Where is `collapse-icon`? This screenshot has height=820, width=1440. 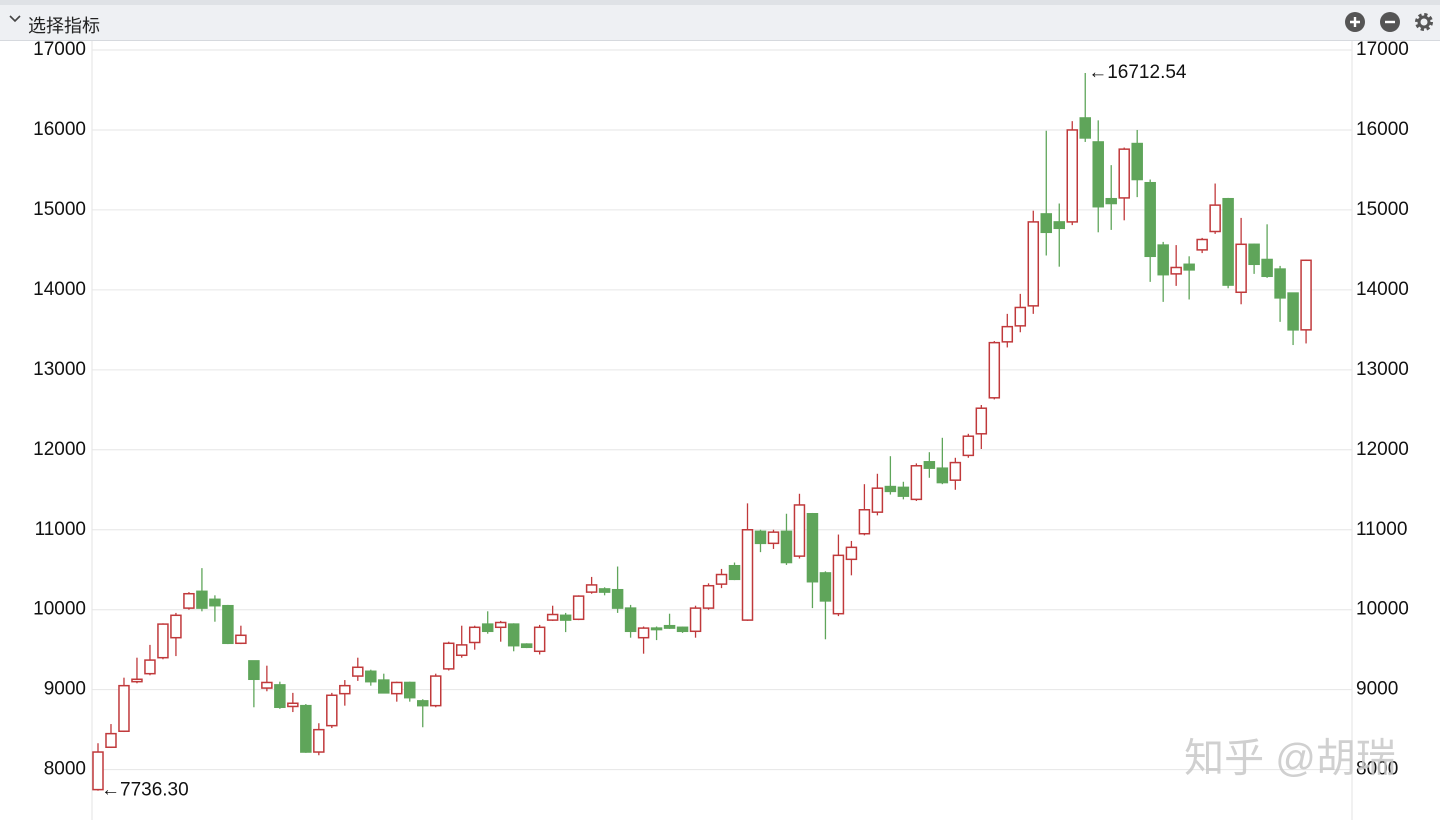
collapse-icon is located at coordinates (15, 19).